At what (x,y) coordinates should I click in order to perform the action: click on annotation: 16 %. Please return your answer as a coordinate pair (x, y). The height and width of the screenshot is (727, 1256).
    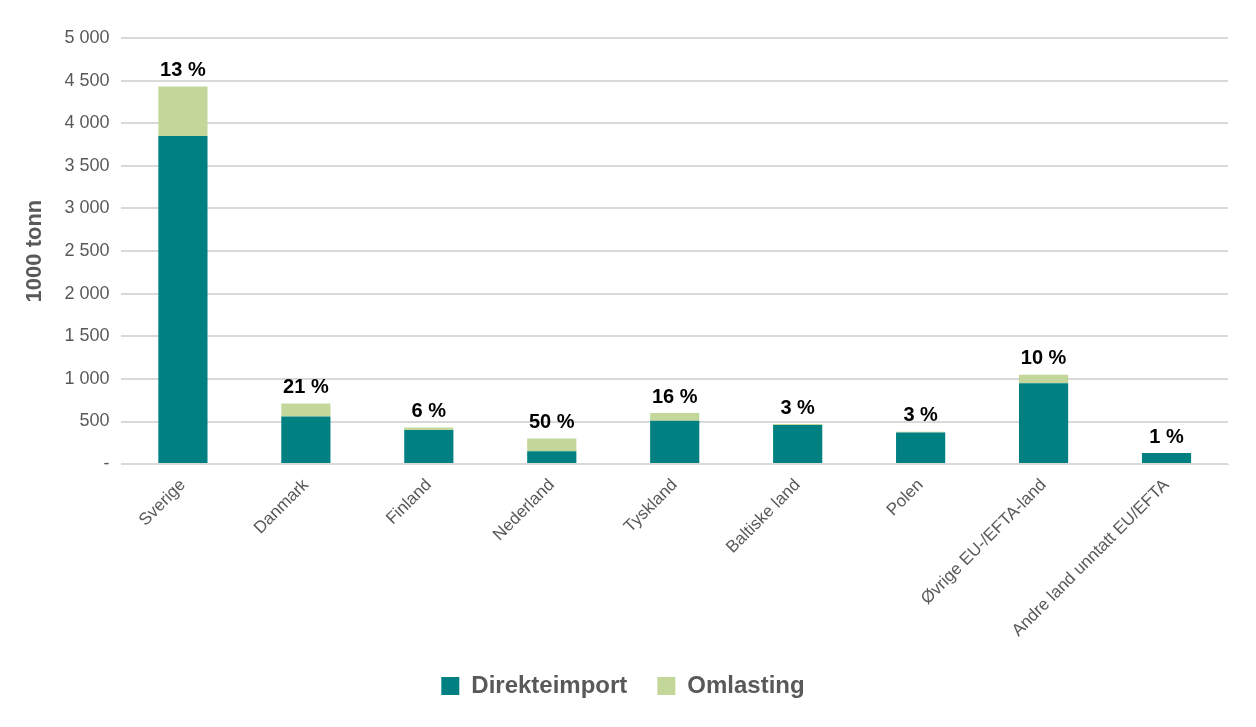
    Looking at the image, I should click on (674, 395).